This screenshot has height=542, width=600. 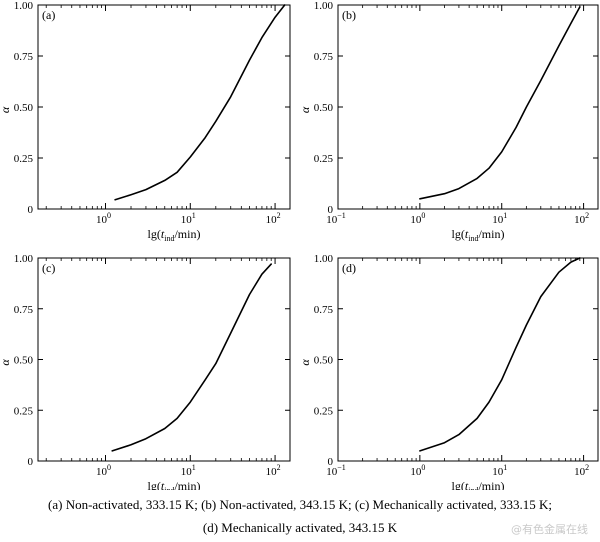 I want to click on panel-label: (a), so click(x=48, y=15).